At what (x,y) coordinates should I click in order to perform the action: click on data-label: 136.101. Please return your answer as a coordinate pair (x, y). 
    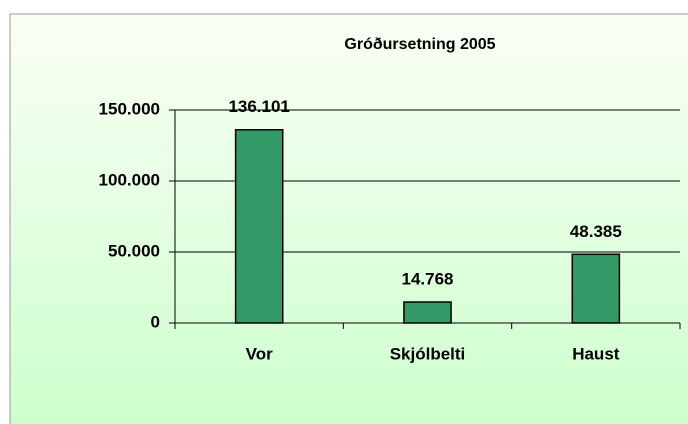
    Looking at the image, I should click on (258, 106).